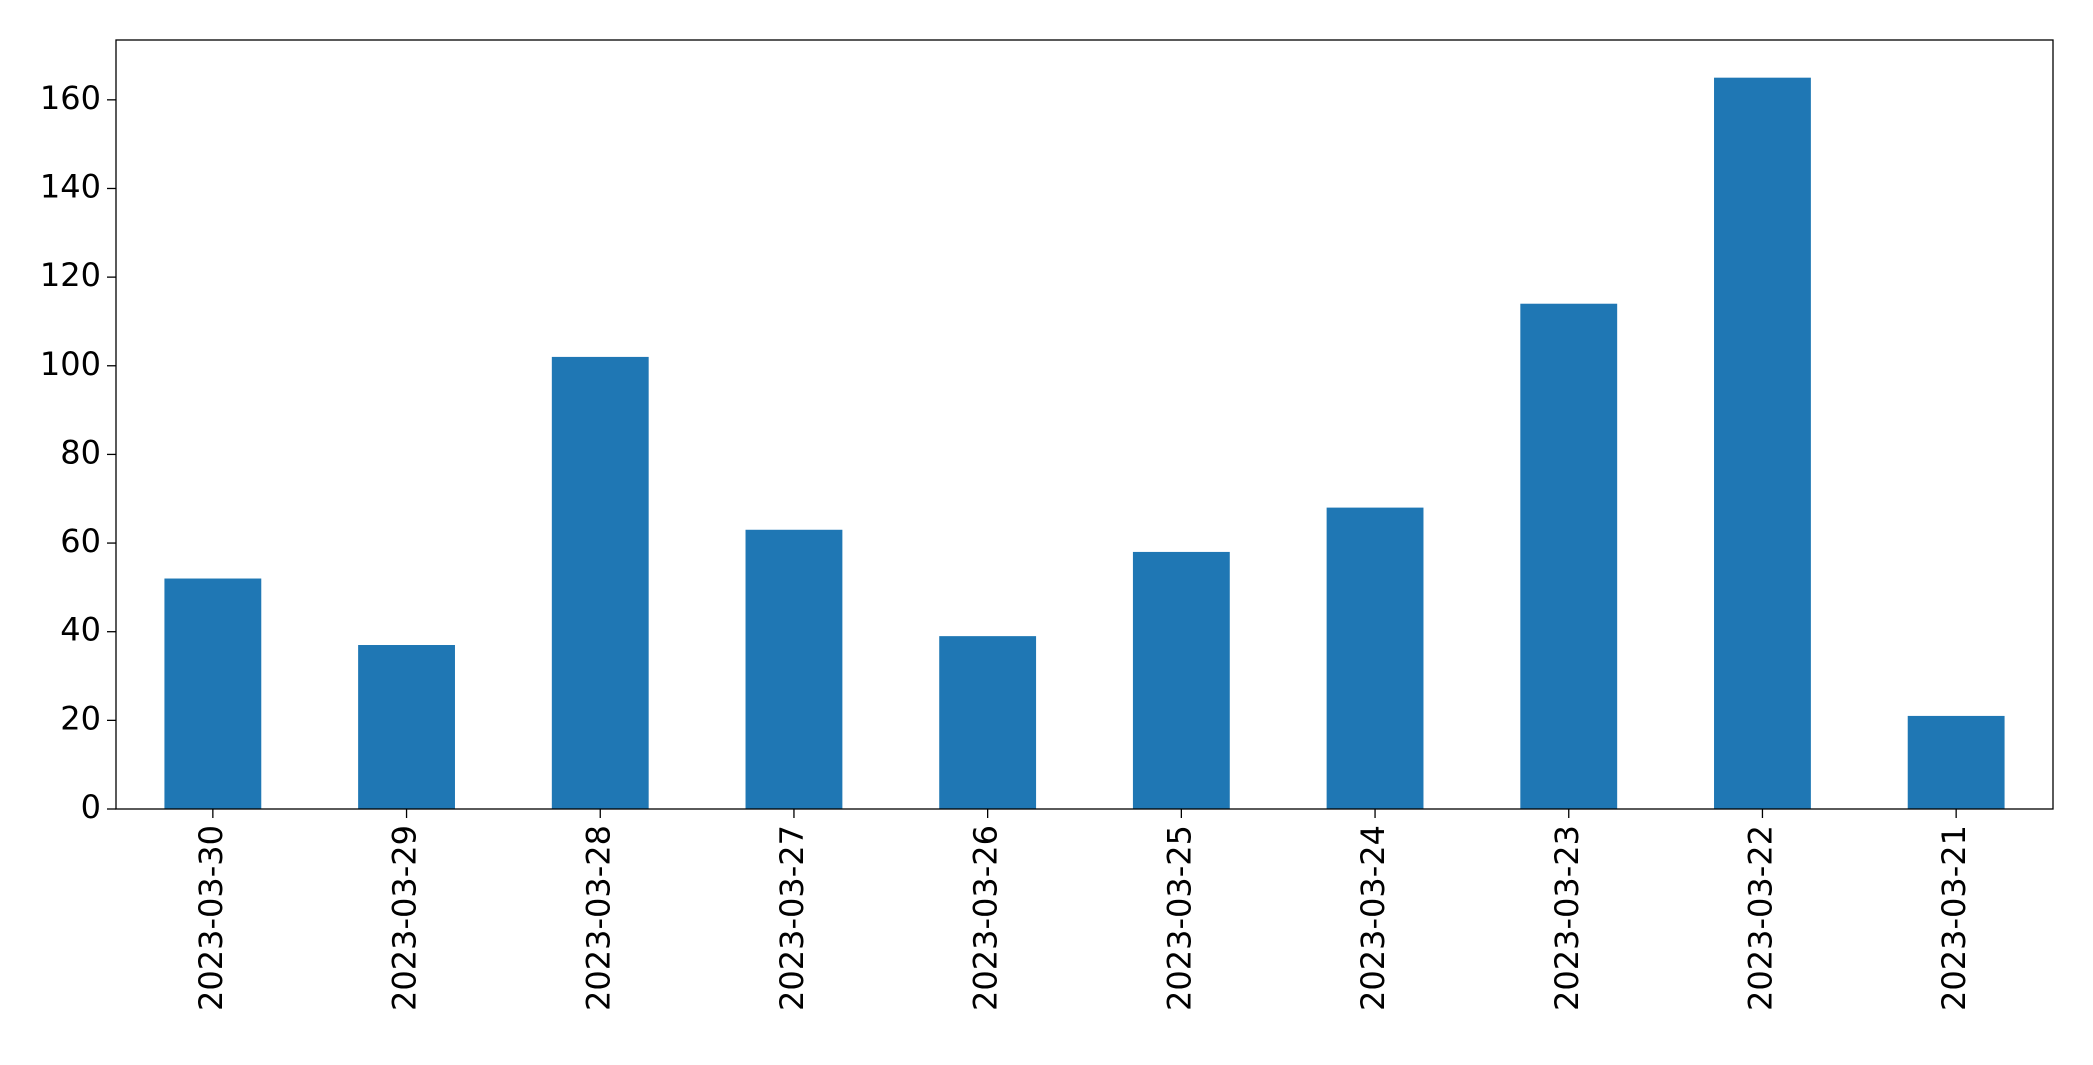 This screenshot has height=1065, width=2093. I want to click on y-tick-label: 100, so click(70, 364).